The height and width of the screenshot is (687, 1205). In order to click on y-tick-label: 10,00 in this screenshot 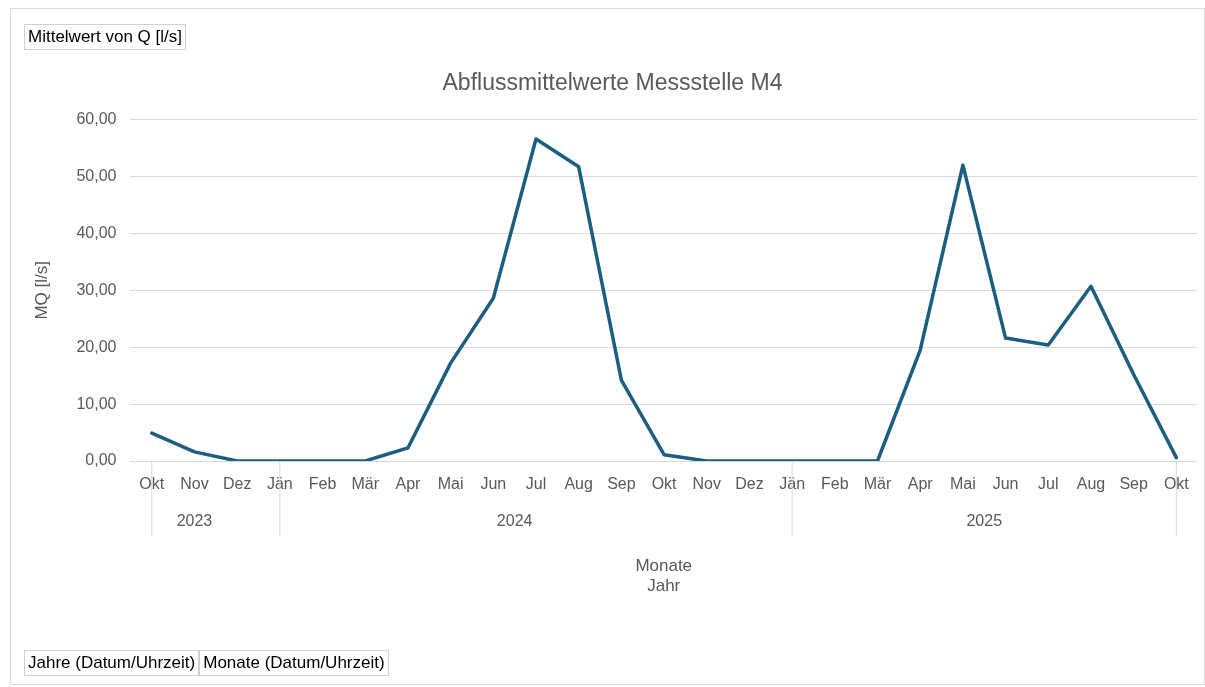, I will do `click(96, 403)`.